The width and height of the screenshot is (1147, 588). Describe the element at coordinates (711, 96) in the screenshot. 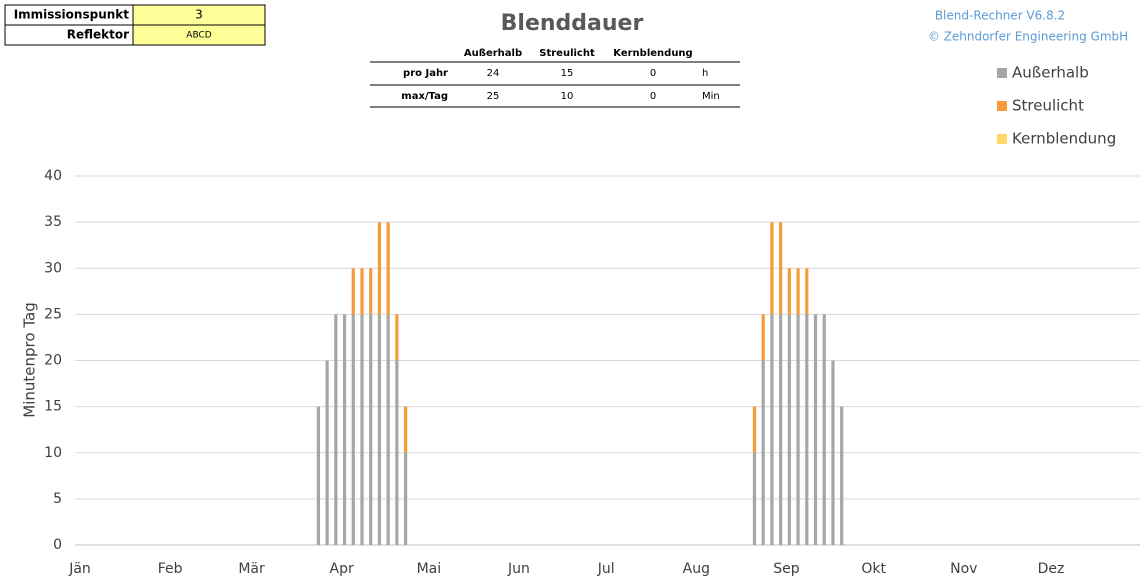

I see `summary-unit: Min` at that location.